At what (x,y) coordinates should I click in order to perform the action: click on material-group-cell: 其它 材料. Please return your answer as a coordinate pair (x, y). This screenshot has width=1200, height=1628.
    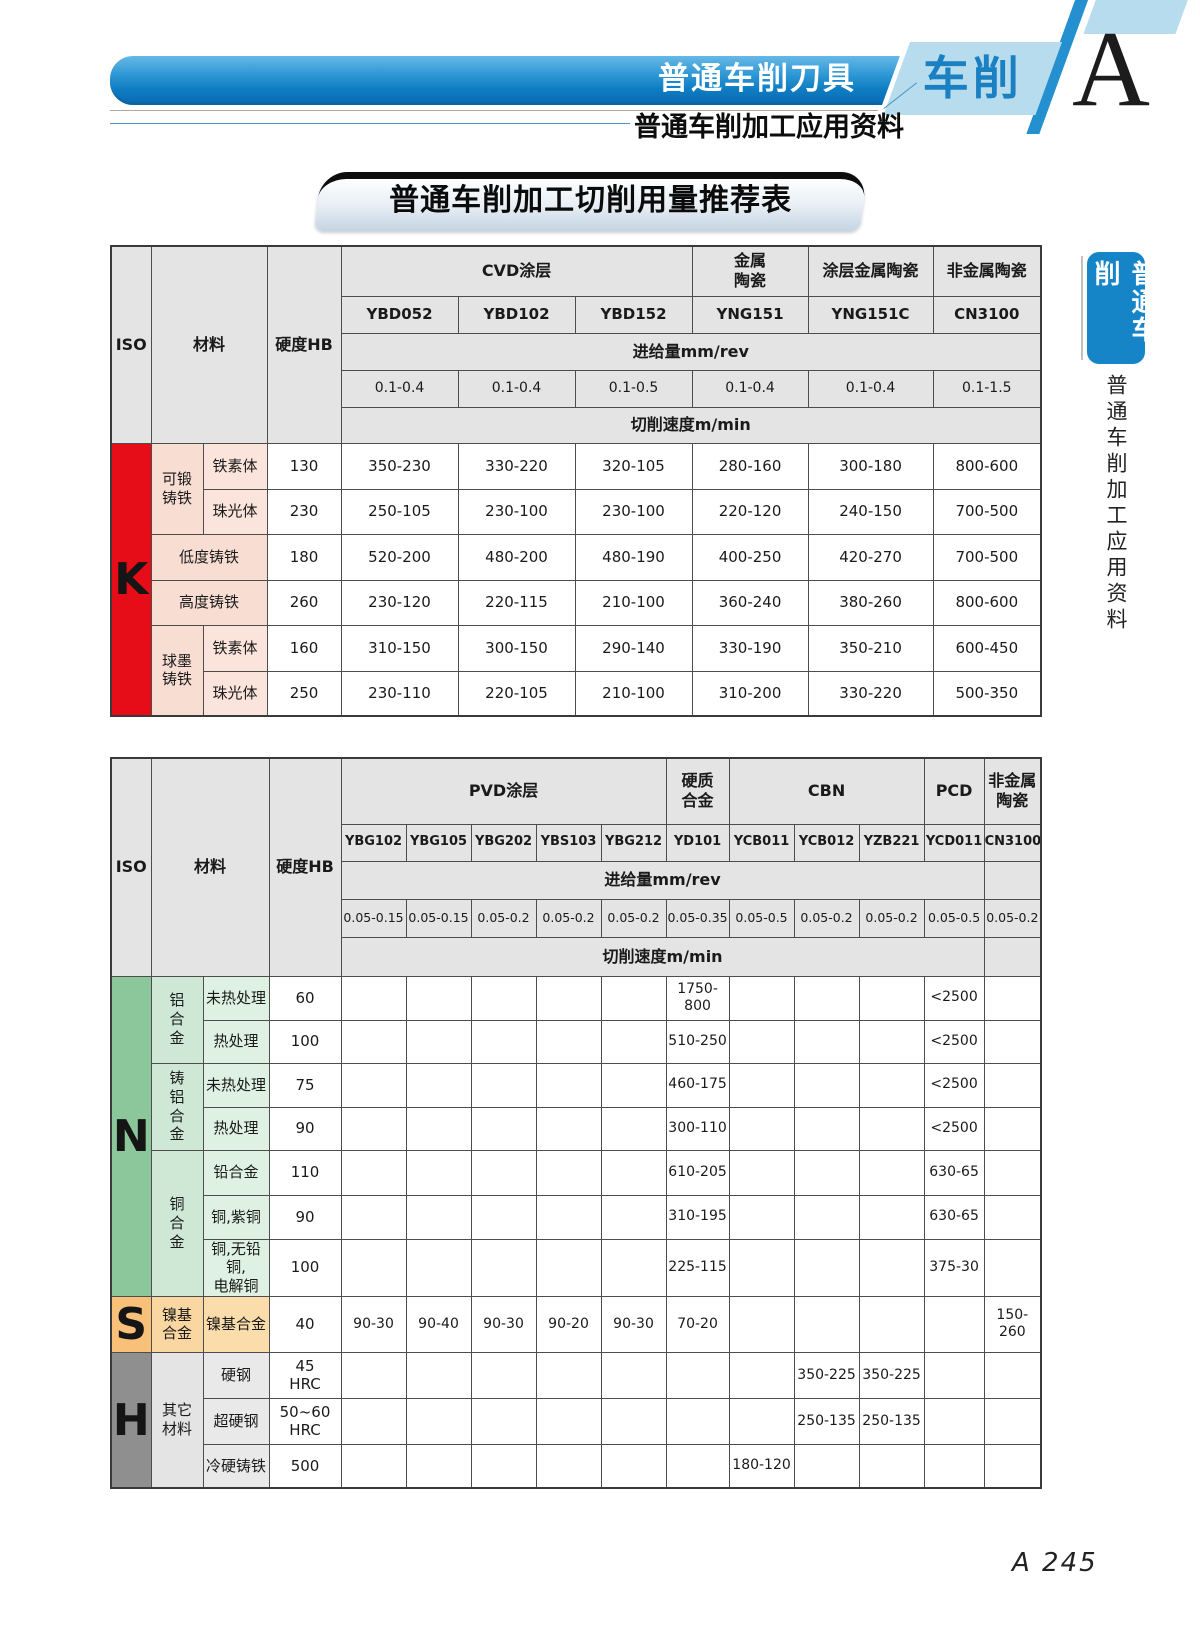
    Looking at the image, I should click on (177, 1420).